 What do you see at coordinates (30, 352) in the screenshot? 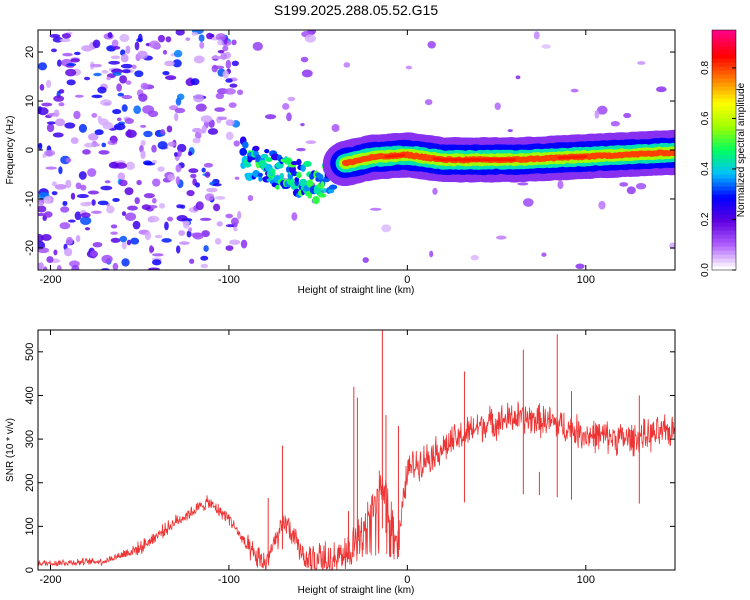
I see `y-tick-label: 500` at bounding box center [30, 352].